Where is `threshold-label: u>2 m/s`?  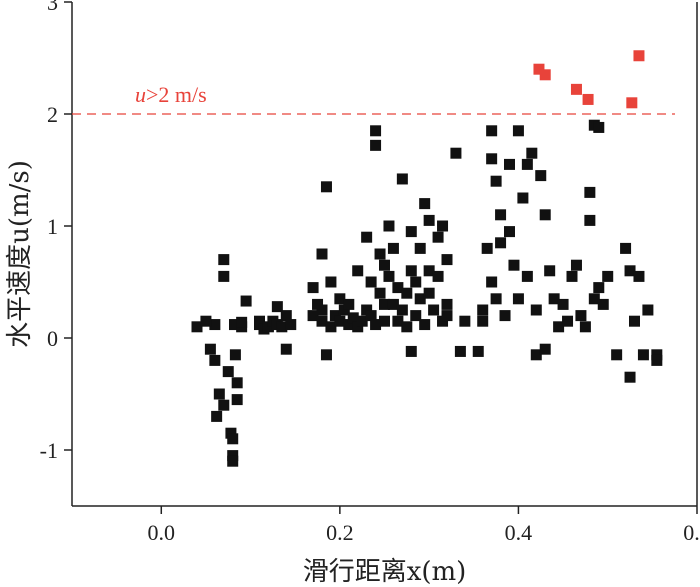 threshold-label: u>2 m/s is located at coordinates (171, 94).